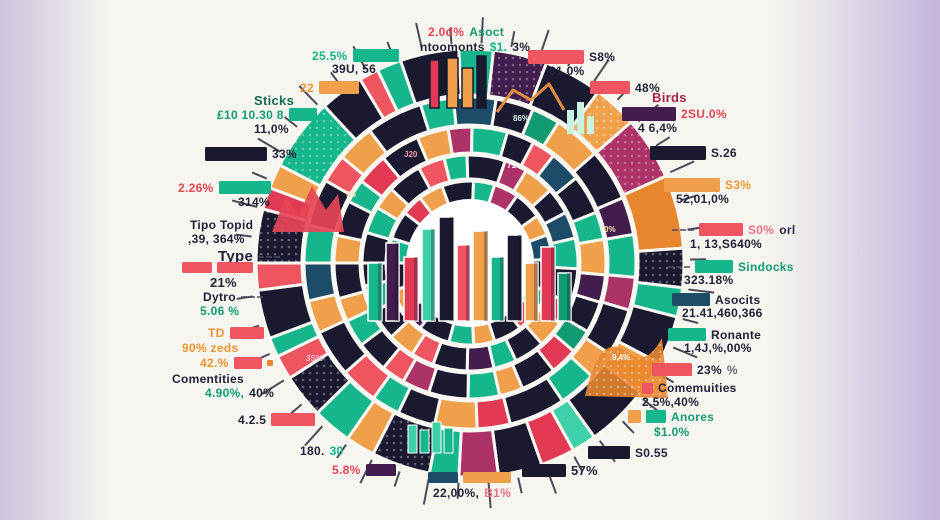 Image resolution: width=940 pixels, height=520 pixels. Describe the element at coordinates (446, 32) in the screenshot. I see `callout-text: 2.0d%` at that location.